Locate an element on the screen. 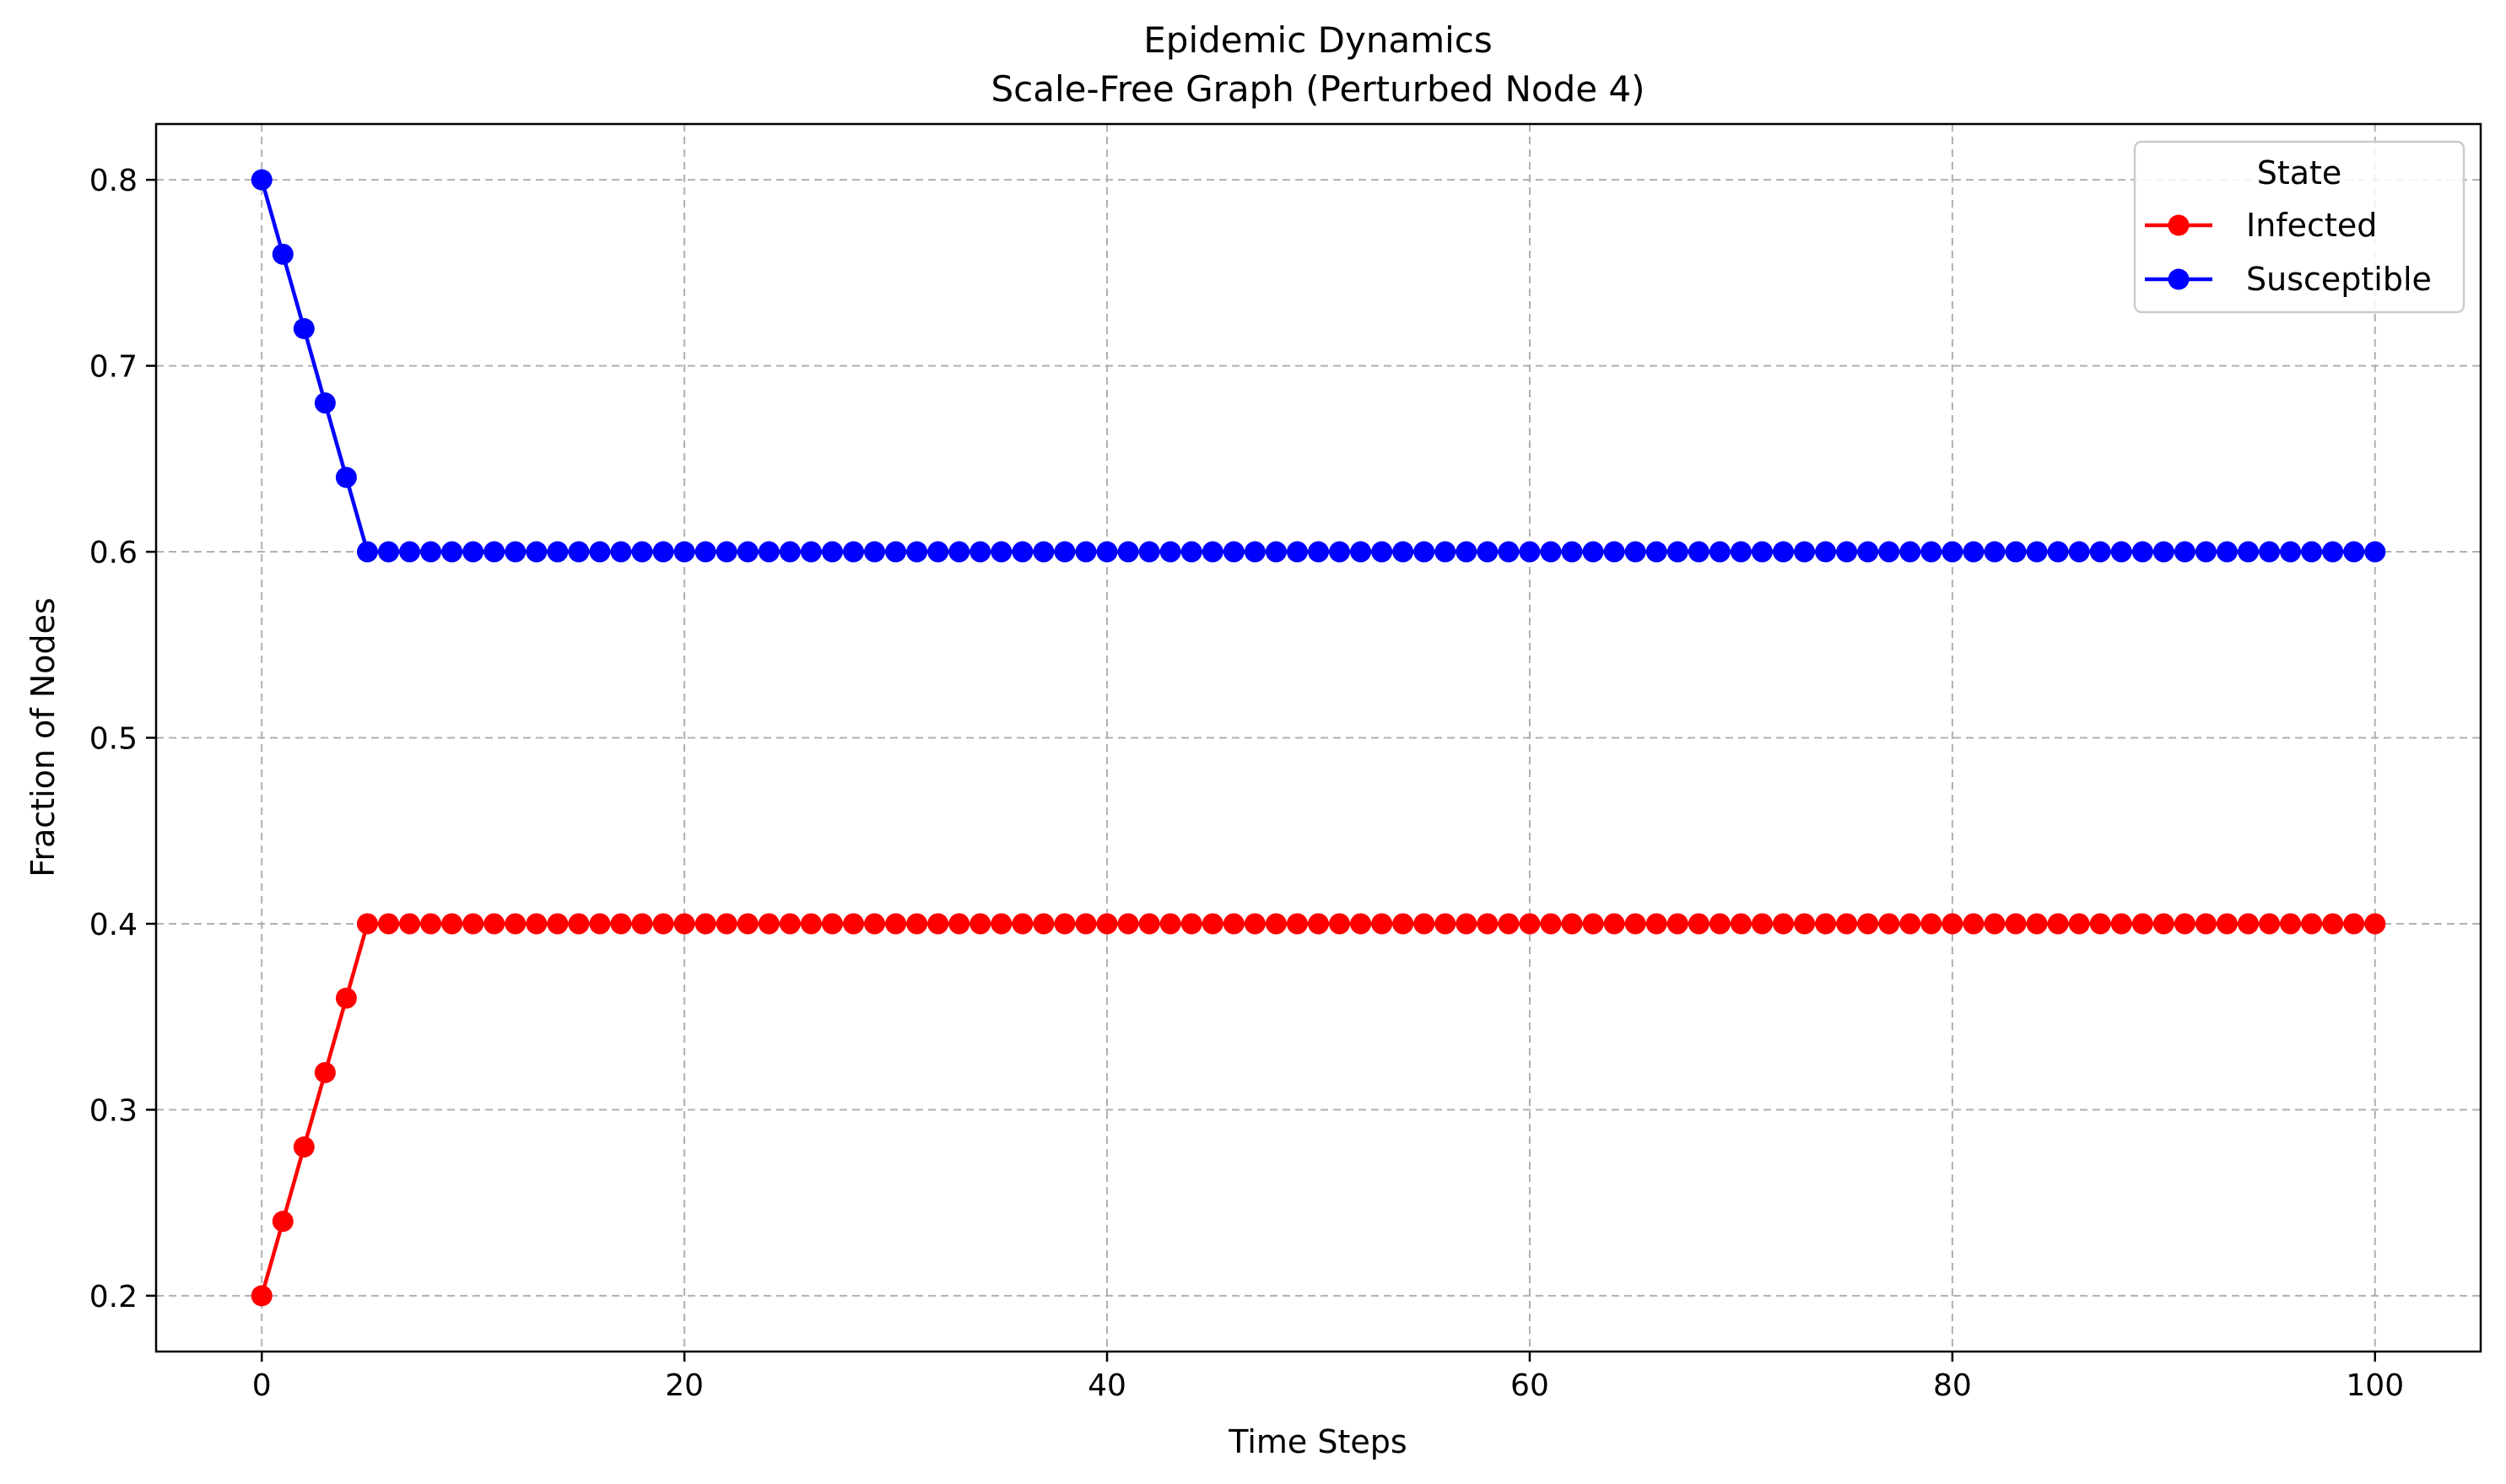 The height and width of the screenshot is (1484, 2506). y-tick-label: 0.8 is located at coordinates (114, 181).